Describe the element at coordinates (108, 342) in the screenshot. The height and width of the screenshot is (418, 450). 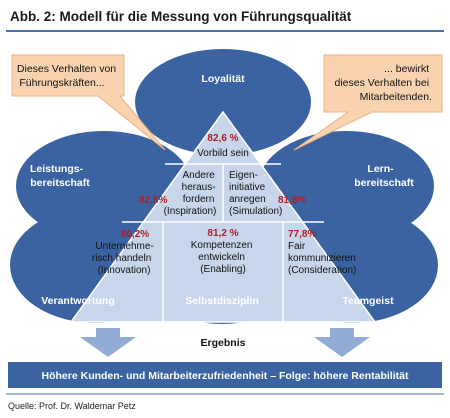
I see `arrow-left` at that location.